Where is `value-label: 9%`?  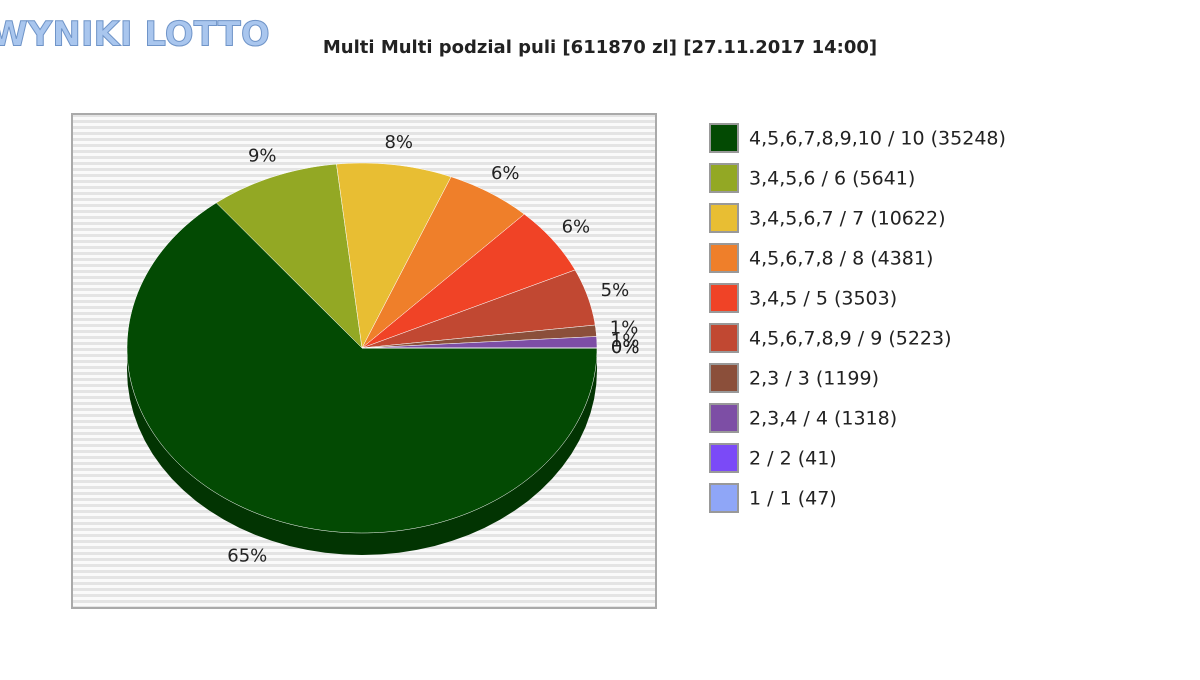
value-label: 9% is located at coordinates (262, 155).